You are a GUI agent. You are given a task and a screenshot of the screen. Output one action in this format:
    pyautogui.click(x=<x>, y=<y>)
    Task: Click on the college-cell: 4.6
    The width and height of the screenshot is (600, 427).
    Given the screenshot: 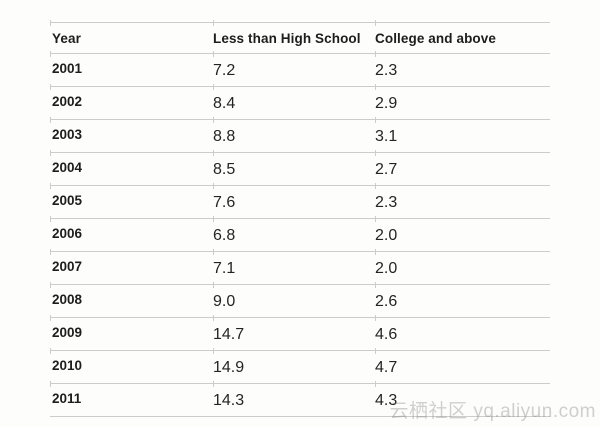 What is the action you would take?
    pyautogui.click(x=462, y=332)
    